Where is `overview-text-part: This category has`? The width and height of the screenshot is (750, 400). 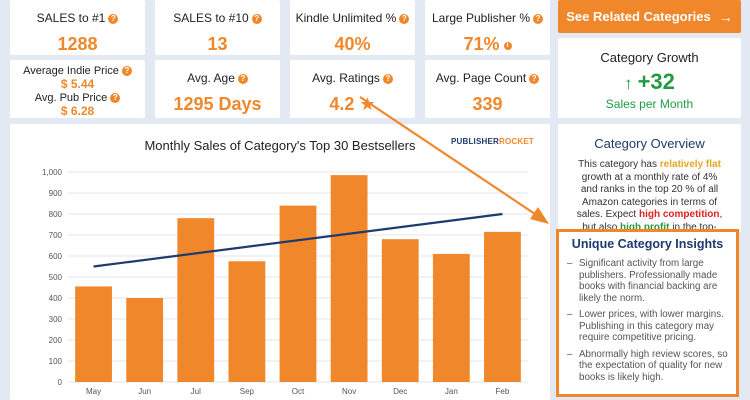 overview-text-part: This category has is located at coordinates (619, 164).